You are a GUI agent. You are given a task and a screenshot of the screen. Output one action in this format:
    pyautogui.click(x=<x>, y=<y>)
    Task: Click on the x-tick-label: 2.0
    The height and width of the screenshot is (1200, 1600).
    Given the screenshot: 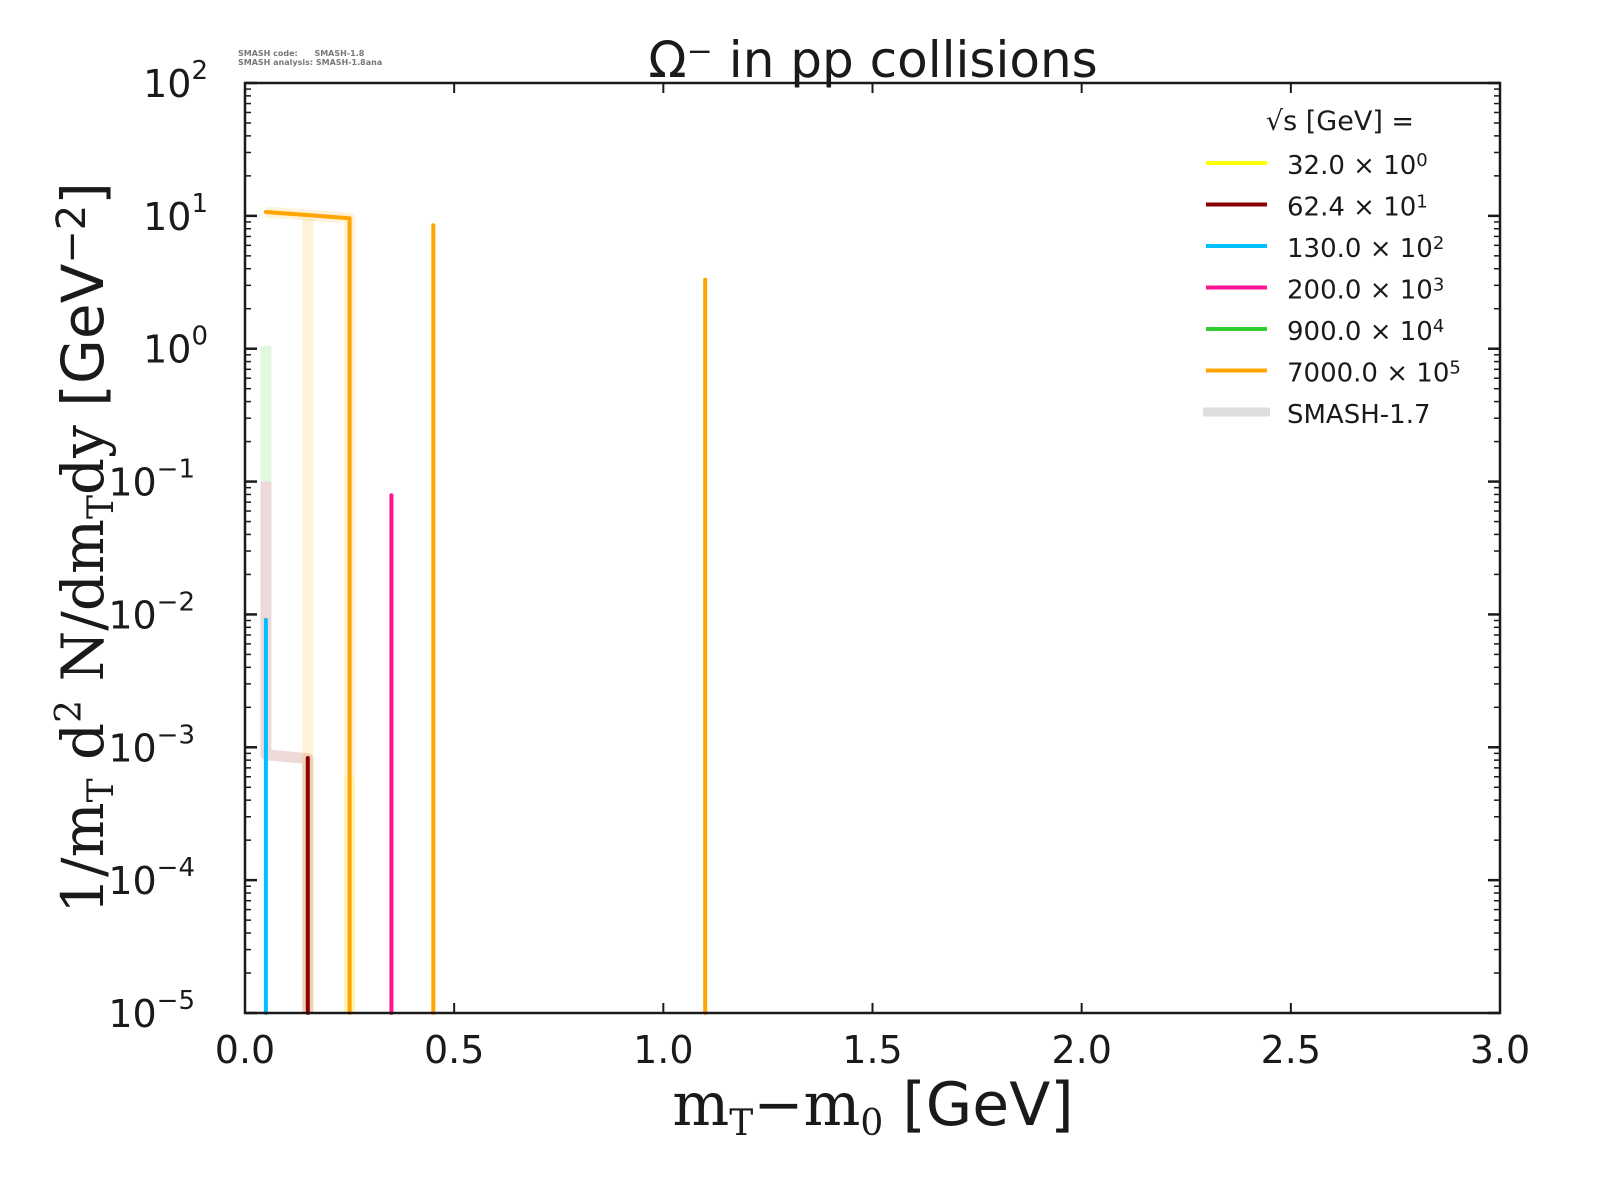 What is the action you would take?
    pyautogui.click(x=1081, y=1050)
    